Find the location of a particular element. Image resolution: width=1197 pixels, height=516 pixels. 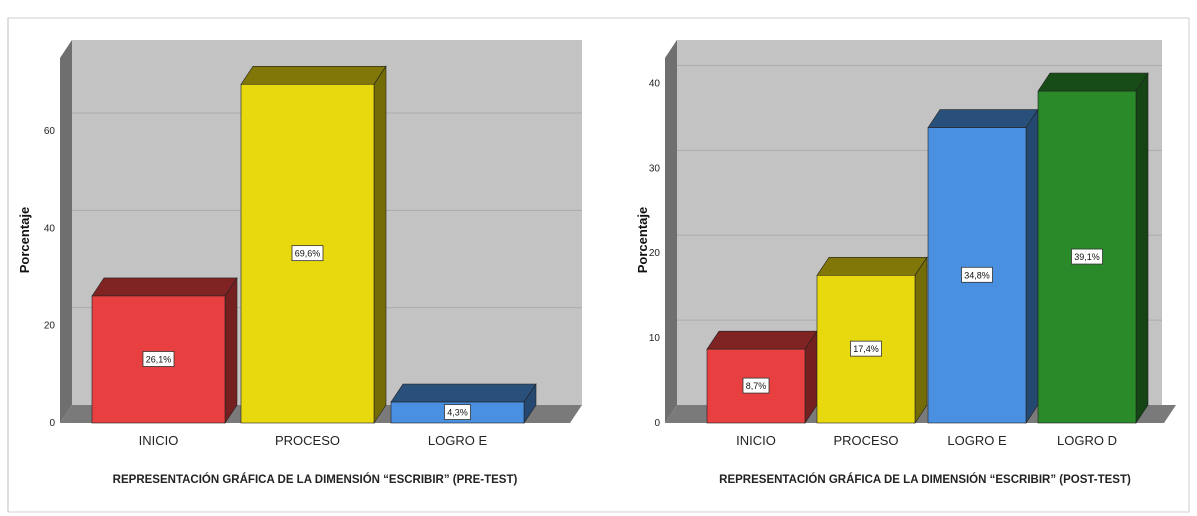

data-label: 4,3% is located at coordinates (457, 413).